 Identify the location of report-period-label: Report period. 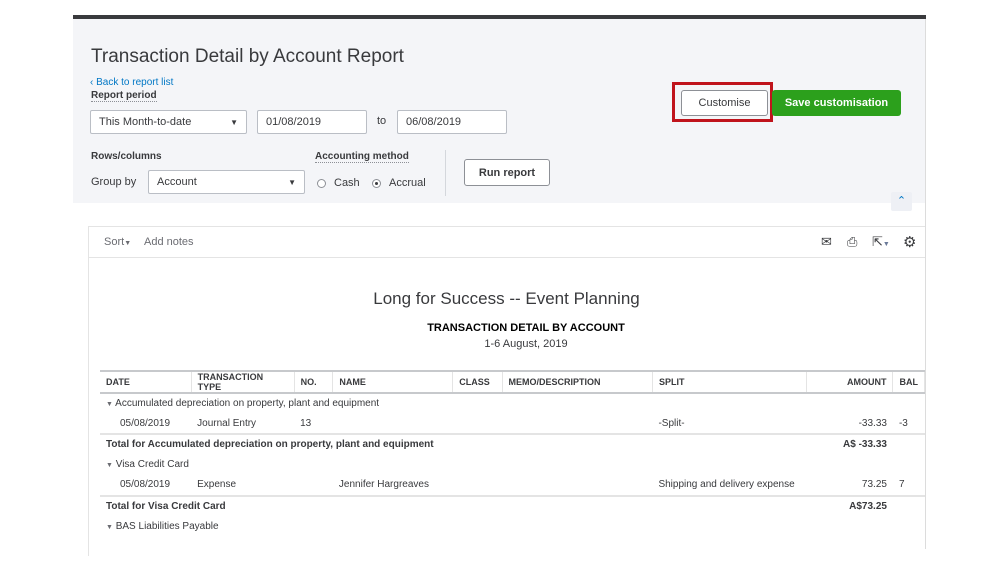
(124, 96).